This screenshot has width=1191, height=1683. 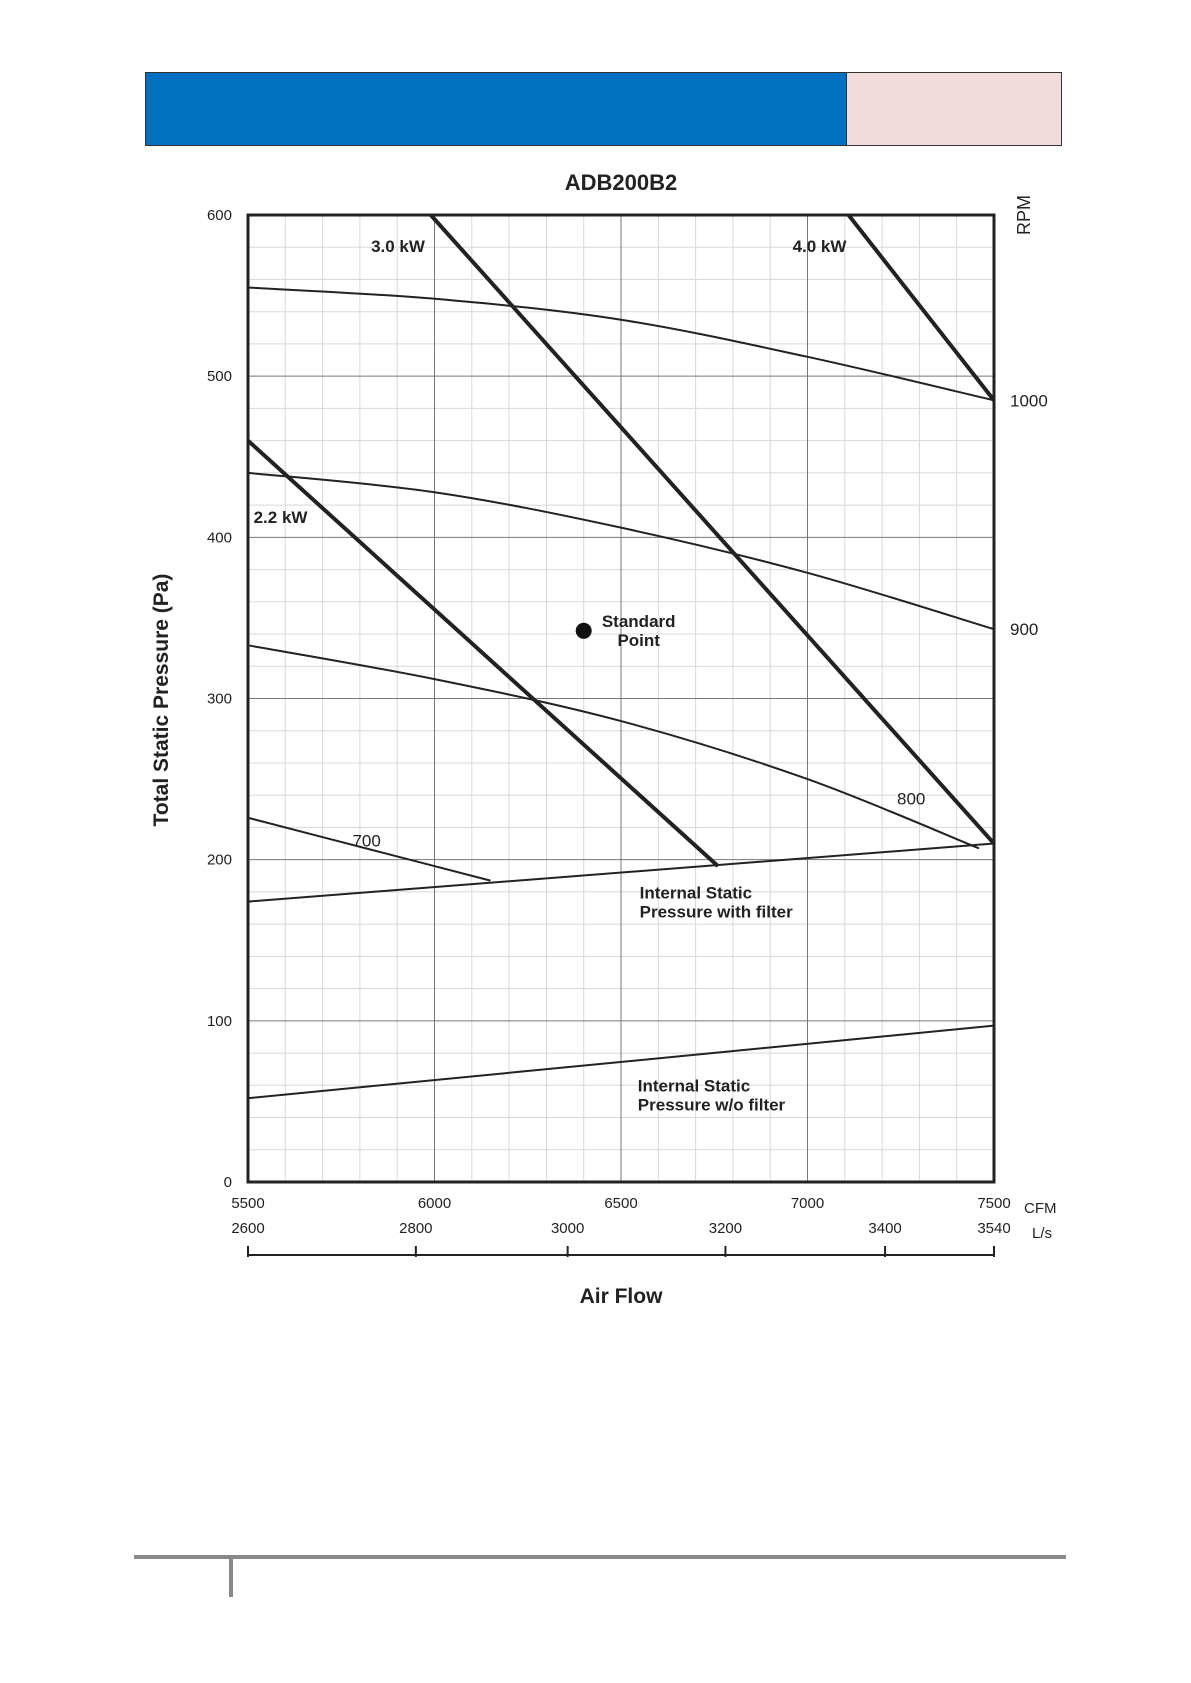 I want to click on y-tick-label: 100, so click(x=219, y=1021).